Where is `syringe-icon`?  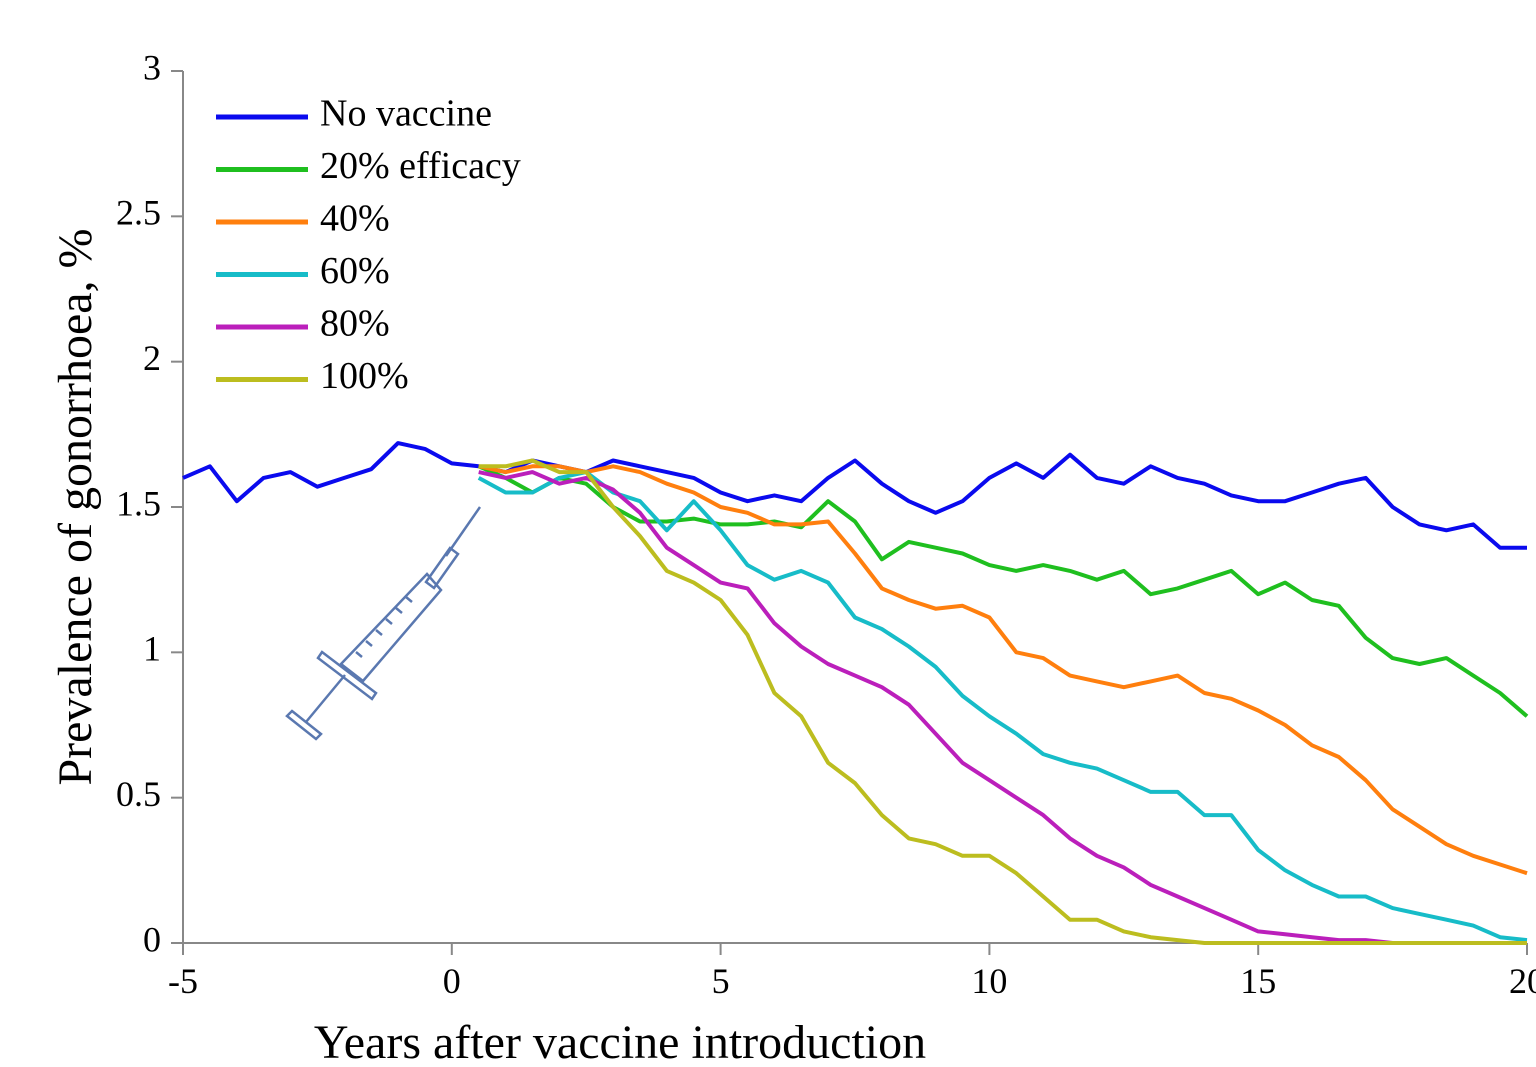 syringe-icon is located at coordinates (383, 623).